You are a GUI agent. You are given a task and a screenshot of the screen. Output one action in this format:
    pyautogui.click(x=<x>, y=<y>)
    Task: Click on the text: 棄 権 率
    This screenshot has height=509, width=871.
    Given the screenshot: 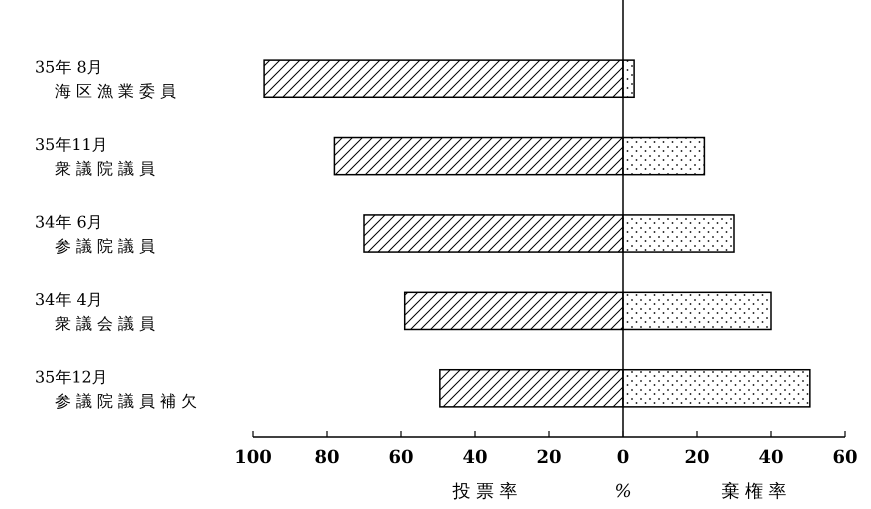 What is the action you would take?
    pyautogui.click(x=754, y=491)
    